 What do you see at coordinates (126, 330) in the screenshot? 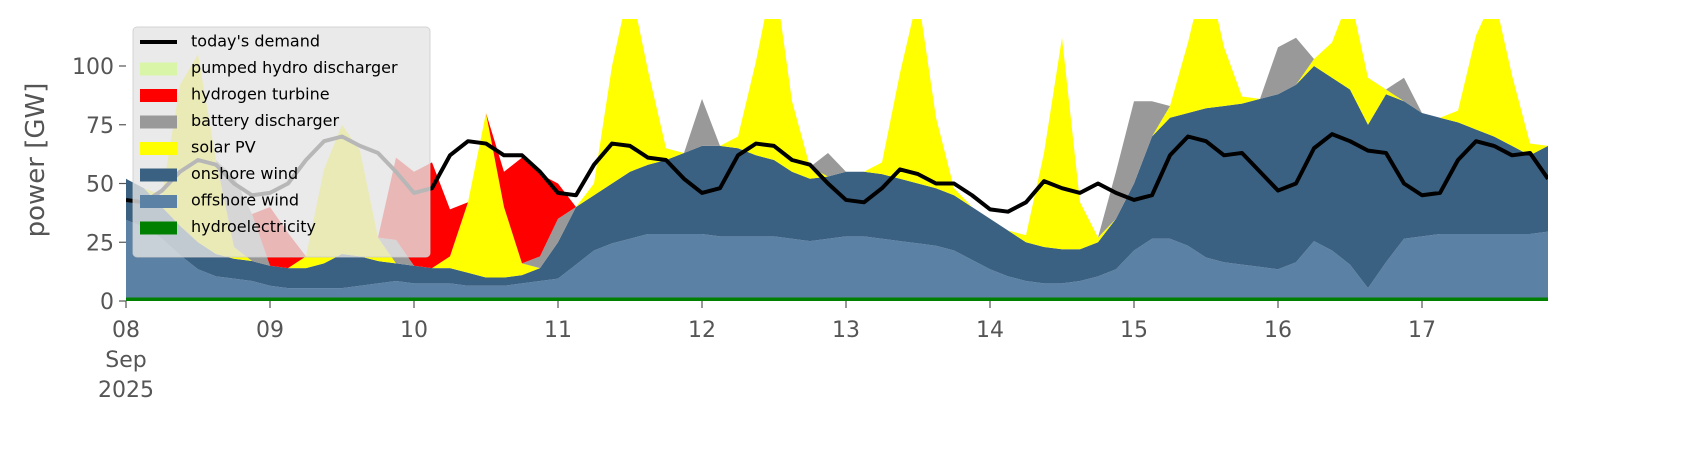
I see `x-tick-label: 08` at bounding box center [126, 330].